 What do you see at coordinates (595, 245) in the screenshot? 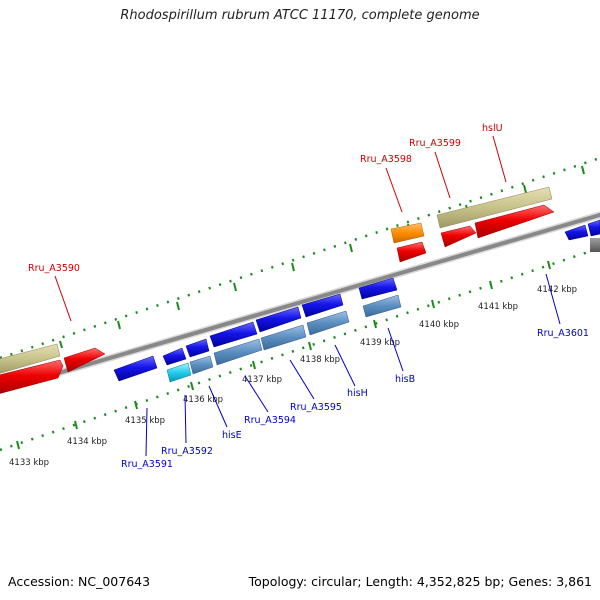
I see `gene-gray-edge` at bounding box center [595, 245].